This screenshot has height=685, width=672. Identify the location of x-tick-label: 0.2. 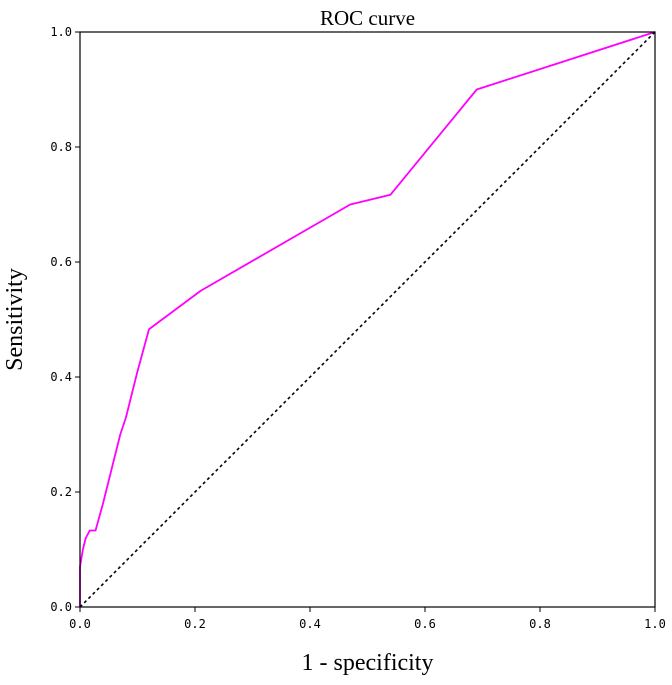
(195, 624).